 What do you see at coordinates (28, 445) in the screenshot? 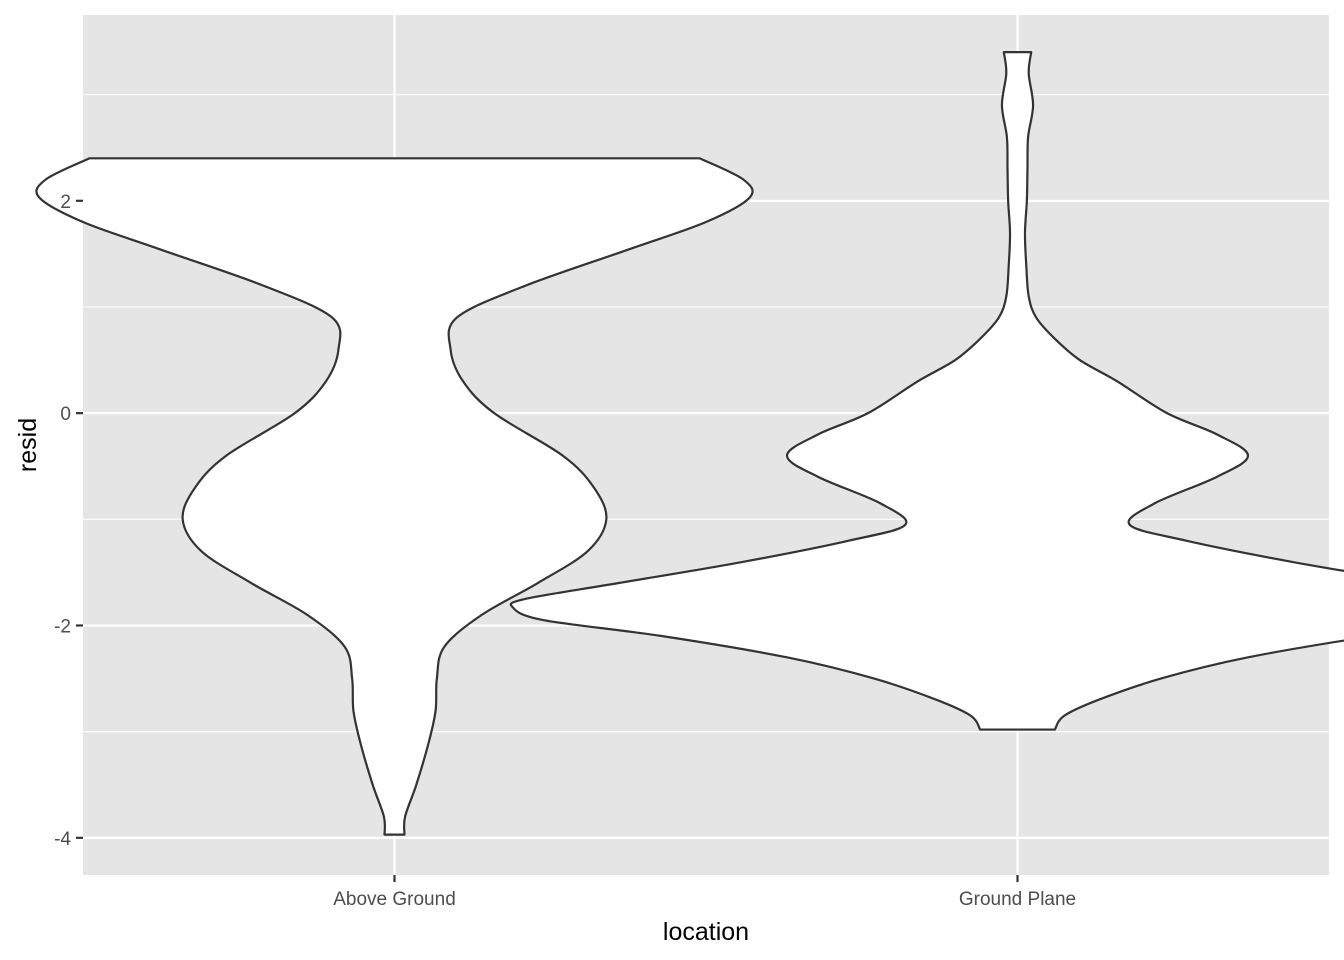
I see `y-axis-title: resid` at bounding box center [28, 445].